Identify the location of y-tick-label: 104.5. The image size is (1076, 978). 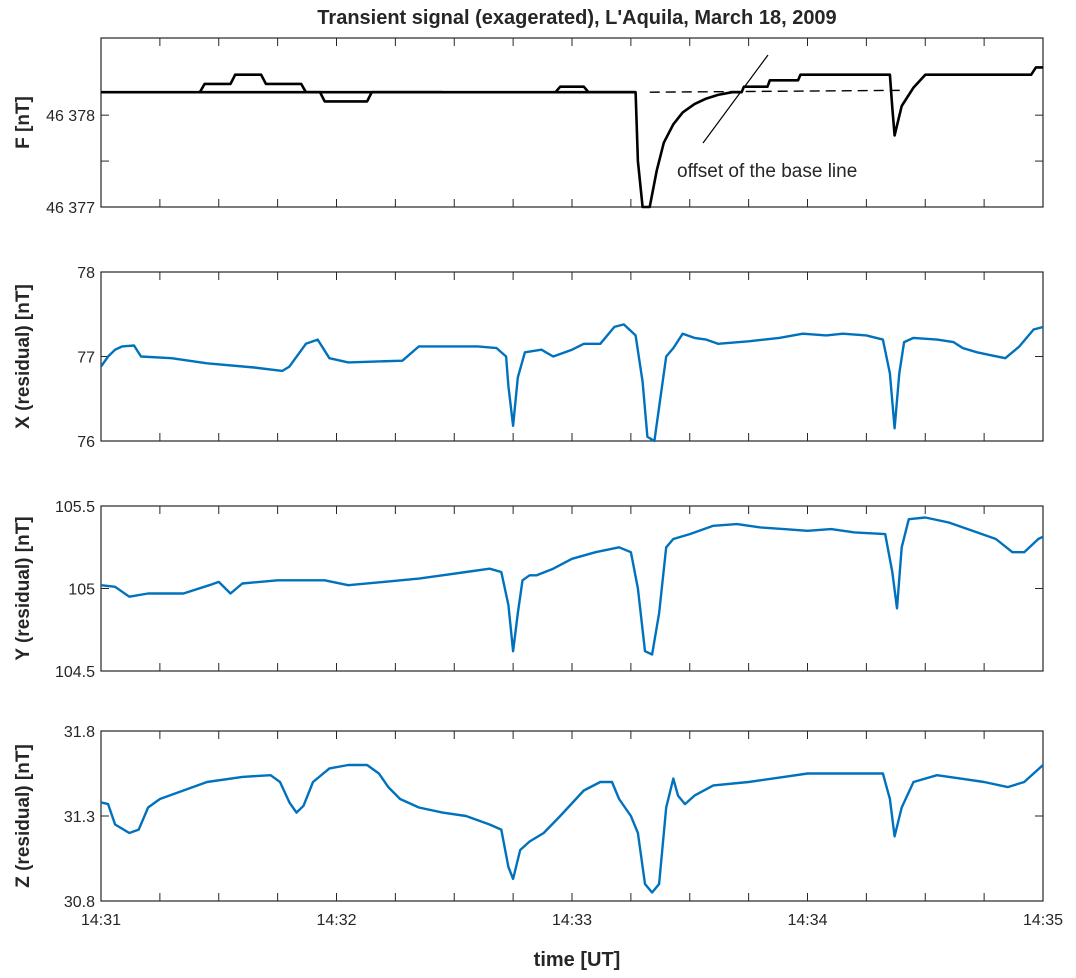
(75, 672).